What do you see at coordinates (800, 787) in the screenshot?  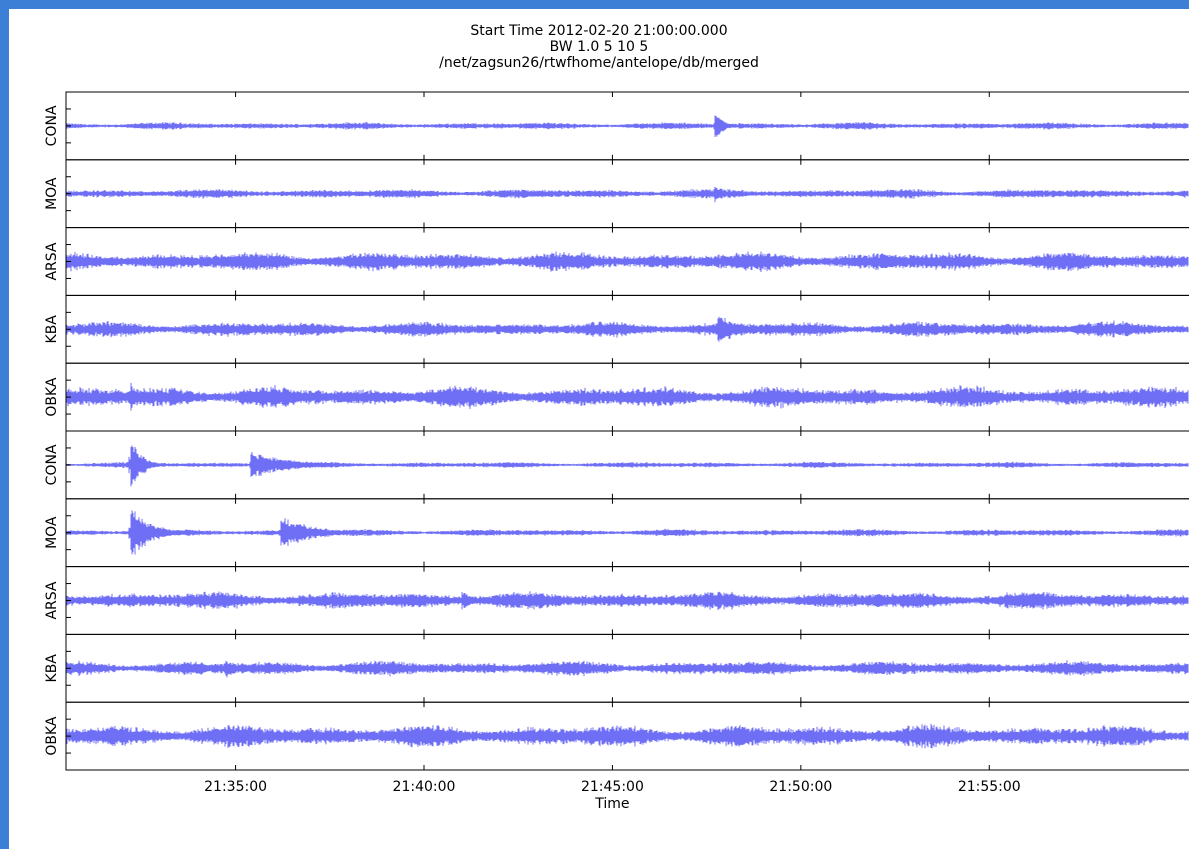 I see `x-tick-label-3: 21:50:00` at bounding box center [800, 787].